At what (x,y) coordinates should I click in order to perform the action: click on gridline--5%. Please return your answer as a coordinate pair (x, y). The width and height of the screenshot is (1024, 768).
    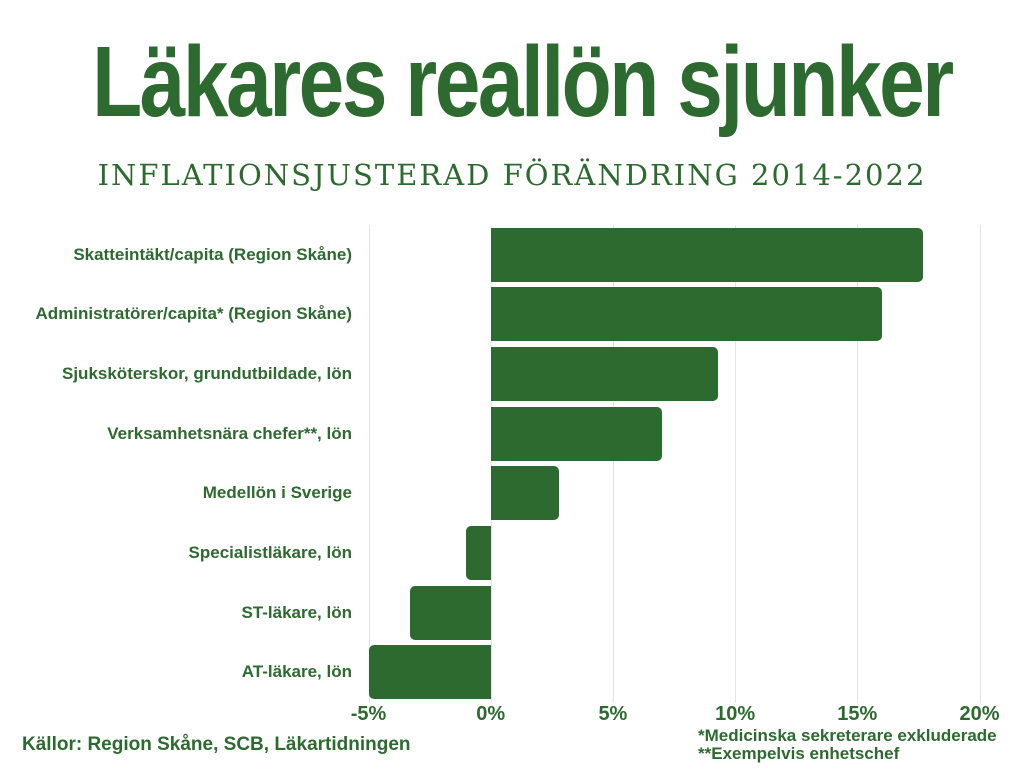
    Looking at the image, I should click on (369, 464).